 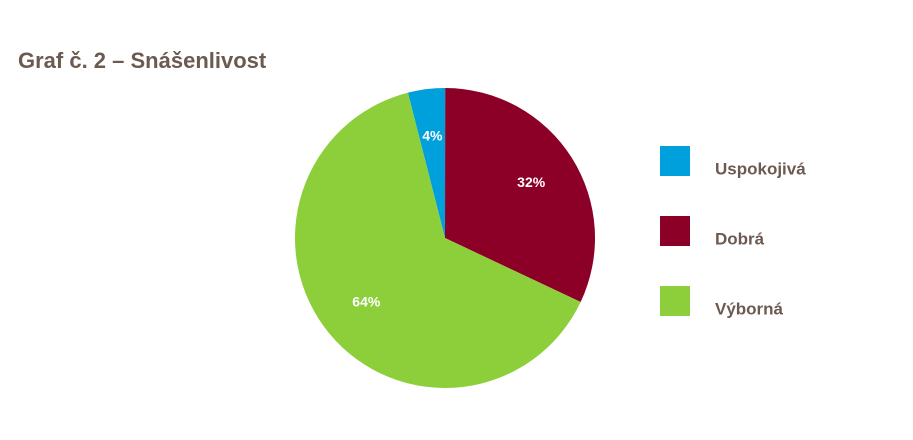 What do you see at coordinates (142, 60) in the screenshot?
I see `chart-title: Graf č. 2 – Snášenlivost` at bounding box center [142, 60].